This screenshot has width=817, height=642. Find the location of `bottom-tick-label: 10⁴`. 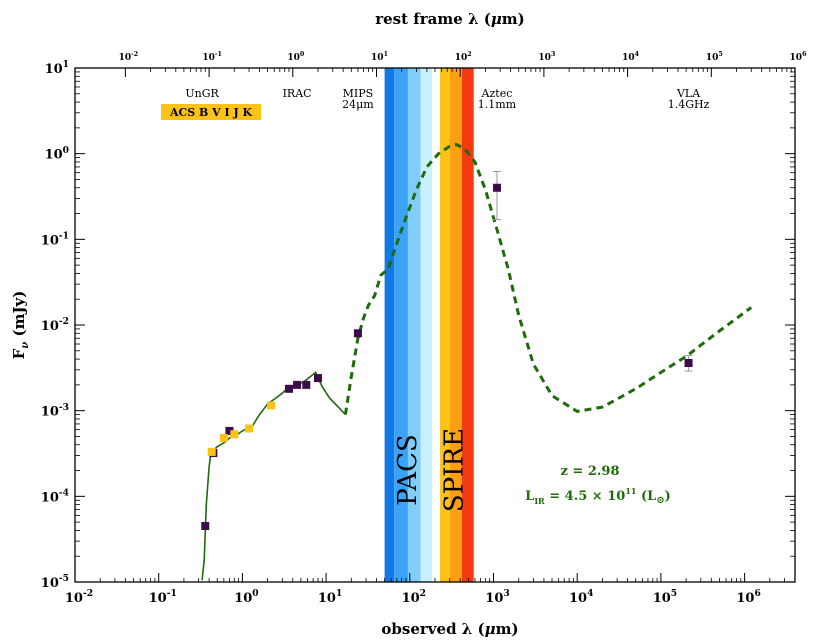

bottom-tick-label: 10⁴ is located at coordinates (581, 597).